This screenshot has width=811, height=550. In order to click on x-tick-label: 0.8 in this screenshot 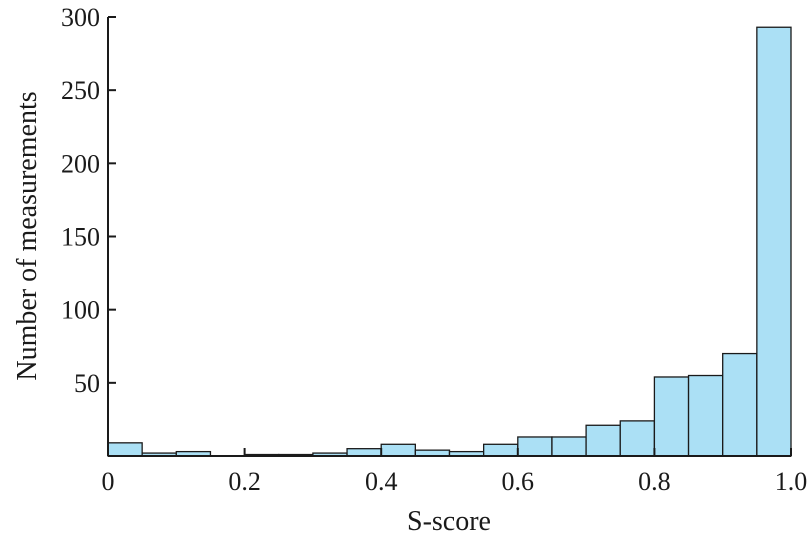, I will do `click(654, 481)`.